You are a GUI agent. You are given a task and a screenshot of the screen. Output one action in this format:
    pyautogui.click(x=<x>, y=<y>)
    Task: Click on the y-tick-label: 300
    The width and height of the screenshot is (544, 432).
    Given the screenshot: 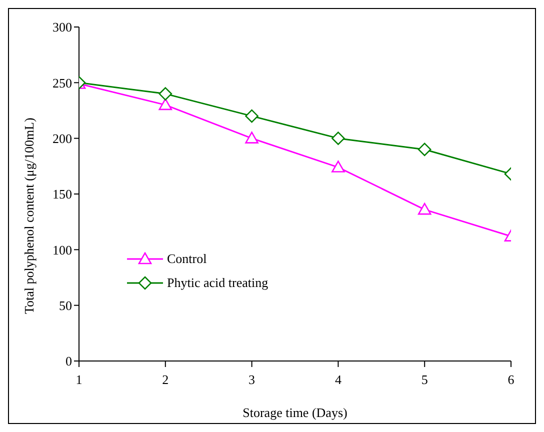 What is the action you would take?
    pyautogui.click(x=62, y=27)
    